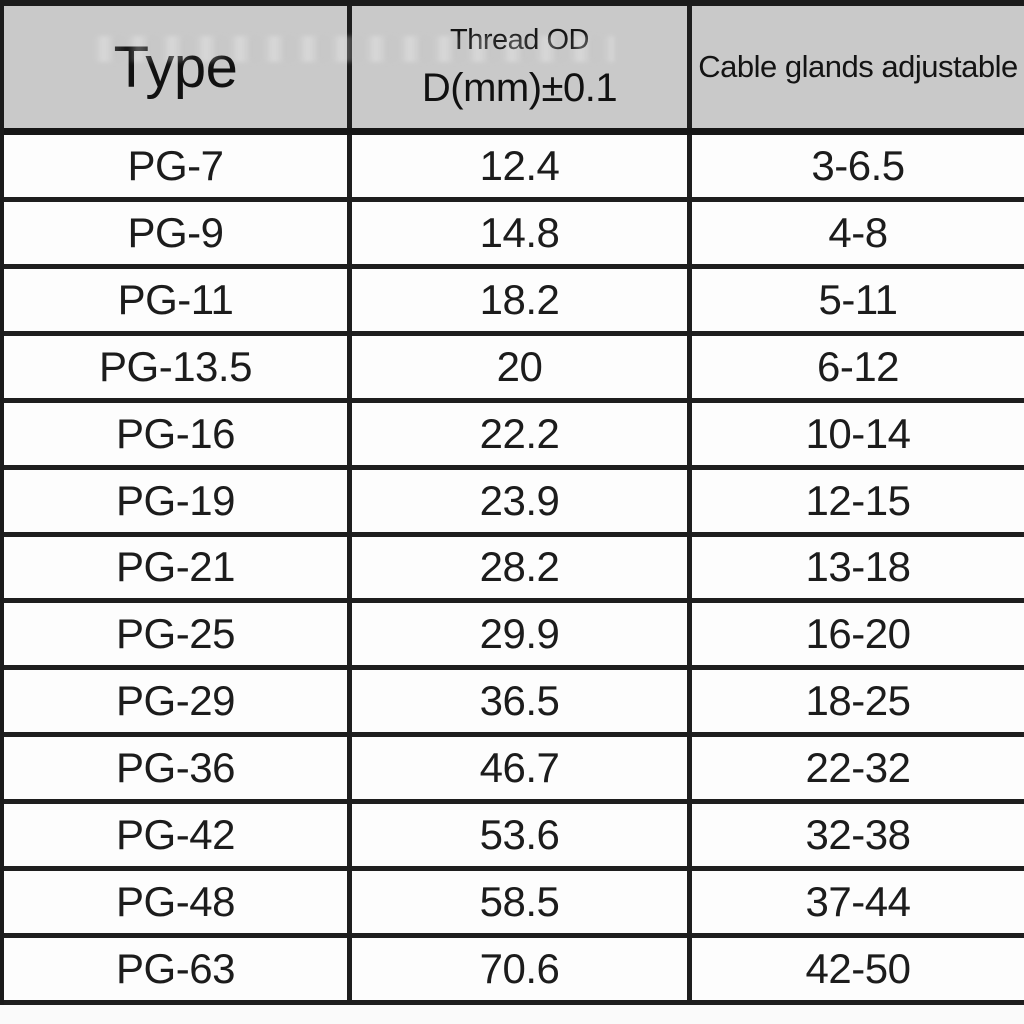 Image resolution: width=1024 pixels, height=1024 pixels. I want to click on table-row: PG-9 14.8 4-8, so click(514, 235).